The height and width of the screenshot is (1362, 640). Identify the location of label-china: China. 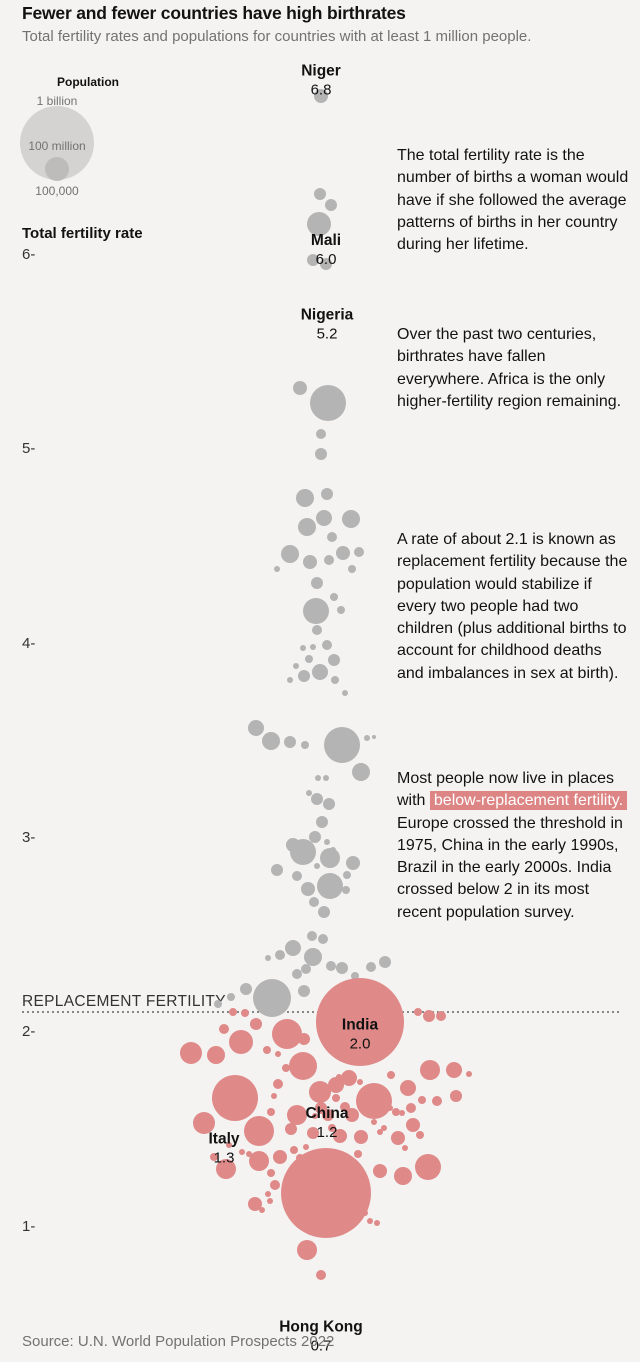
(326, 1113).